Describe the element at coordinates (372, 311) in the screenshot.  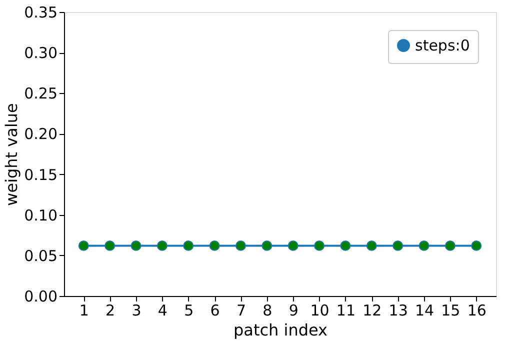
I see `x-tick-label: 12` at that location.